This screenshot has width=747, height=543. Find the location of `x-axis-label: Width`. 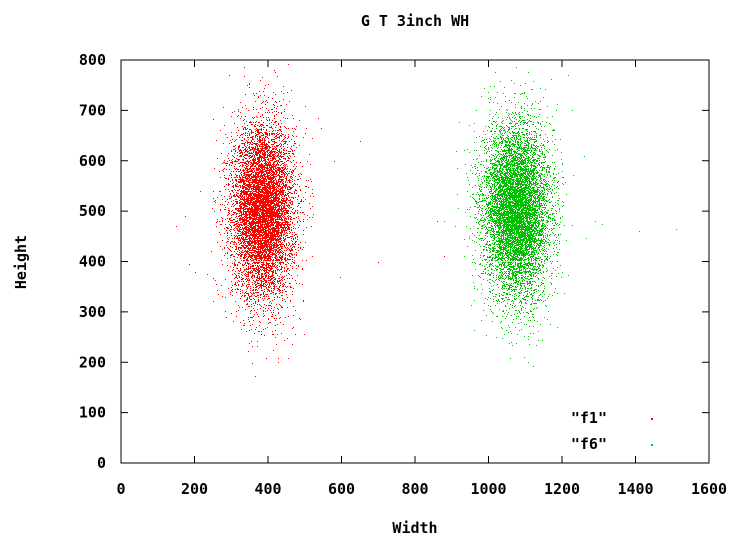

x-axis-label: Width is located at coordinates (414, 528).